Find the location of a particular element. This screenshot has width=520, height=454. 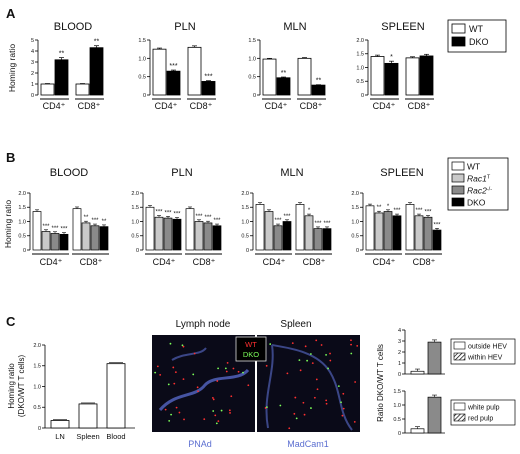

legend-superscript: T is located at coordinates (489, 178).